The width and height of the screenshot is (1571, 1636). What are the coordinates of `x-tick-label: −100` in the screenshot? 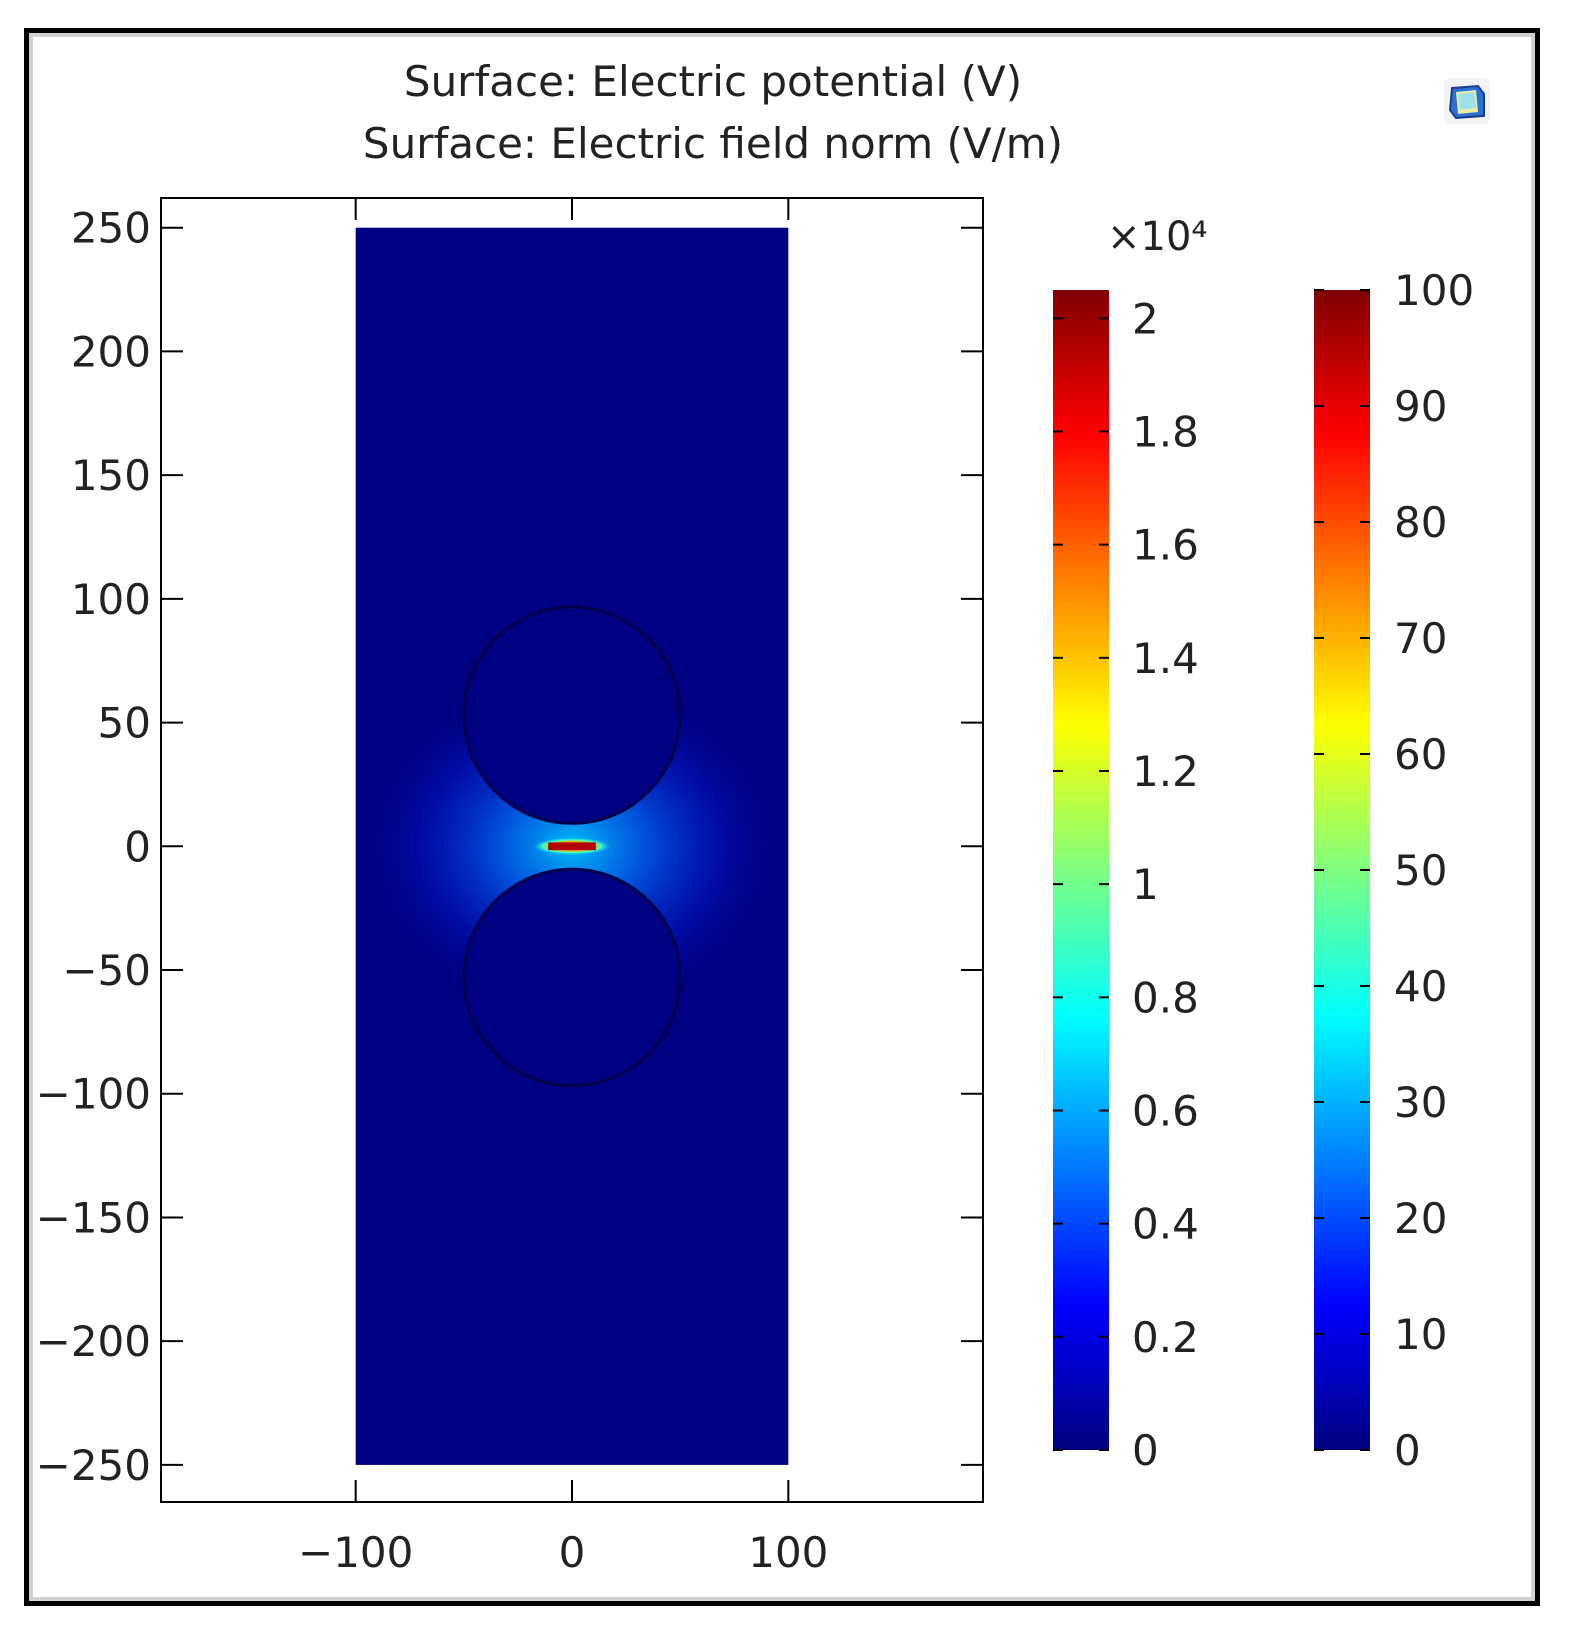 It's located at (355, 1552).